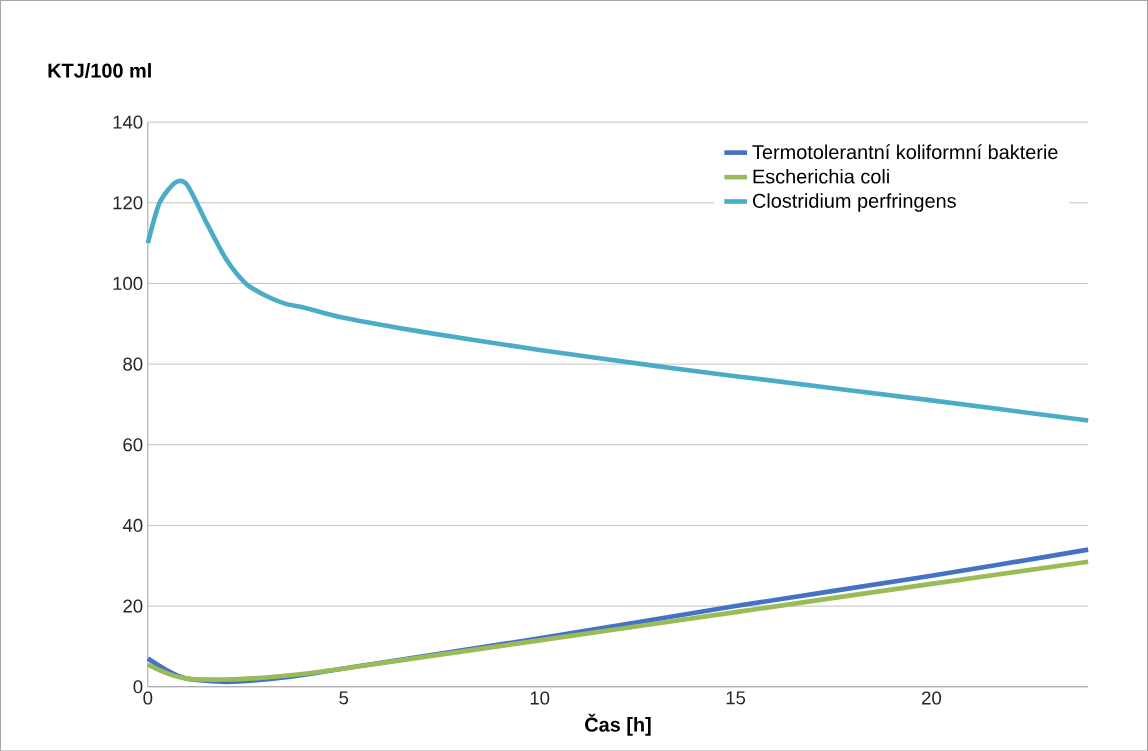  Describe the element at coordinates (821, 176) in the screenshot. I see `legend-label: Escherichia coli` at that location.